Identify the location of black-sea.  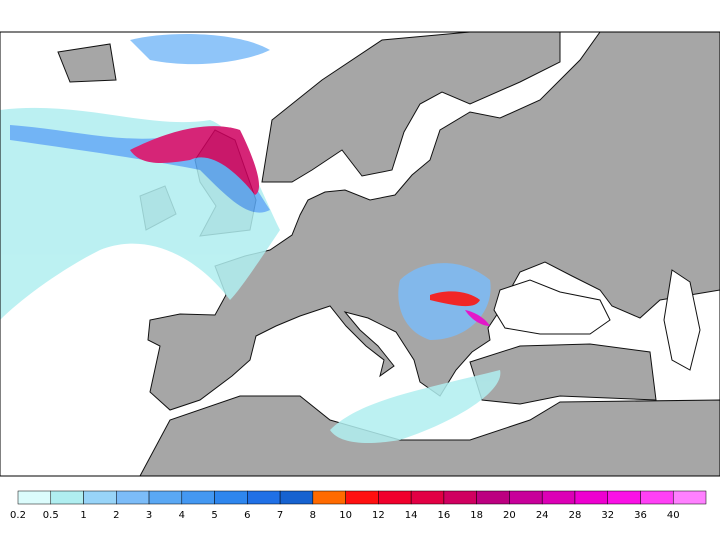
(552, 307).